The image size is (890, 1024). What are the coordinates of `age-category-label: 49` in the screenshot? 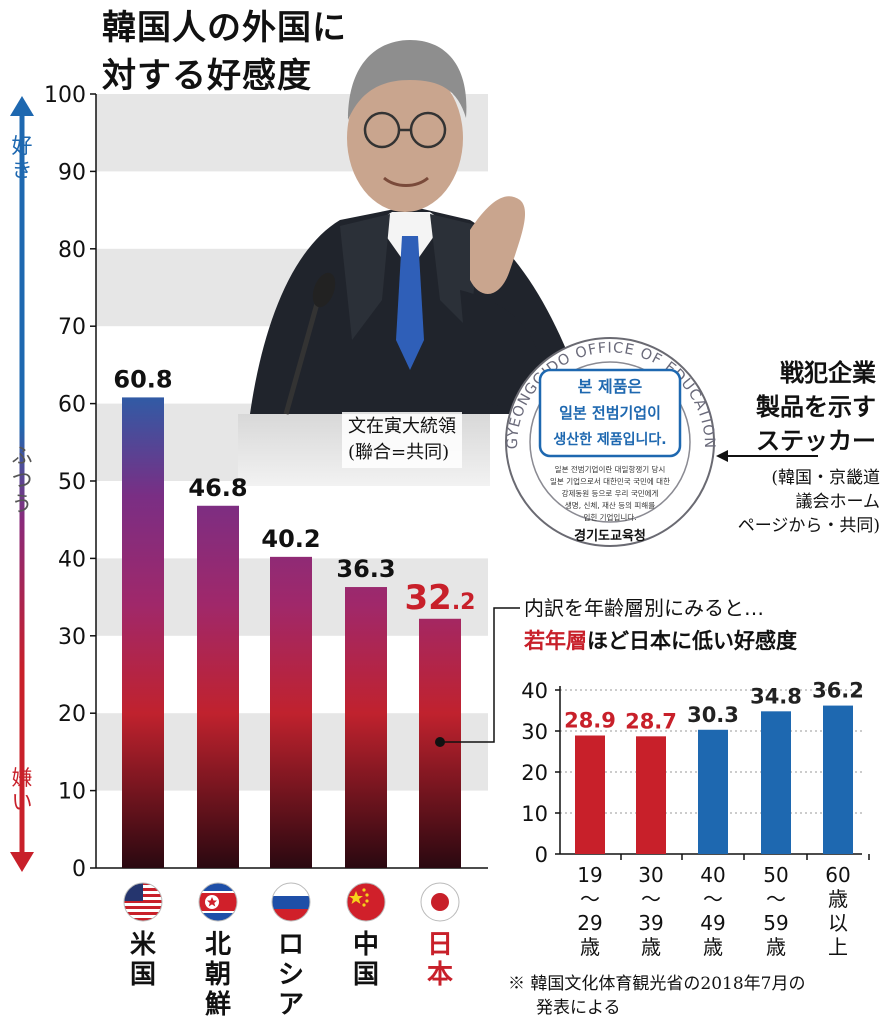 It's located at (712, 923).